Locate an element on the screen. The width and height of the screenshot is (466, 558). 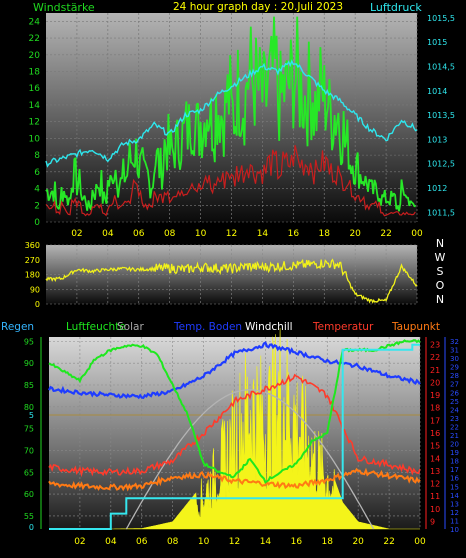
x-tick-label: 02 is located at coordinates (76, 234).